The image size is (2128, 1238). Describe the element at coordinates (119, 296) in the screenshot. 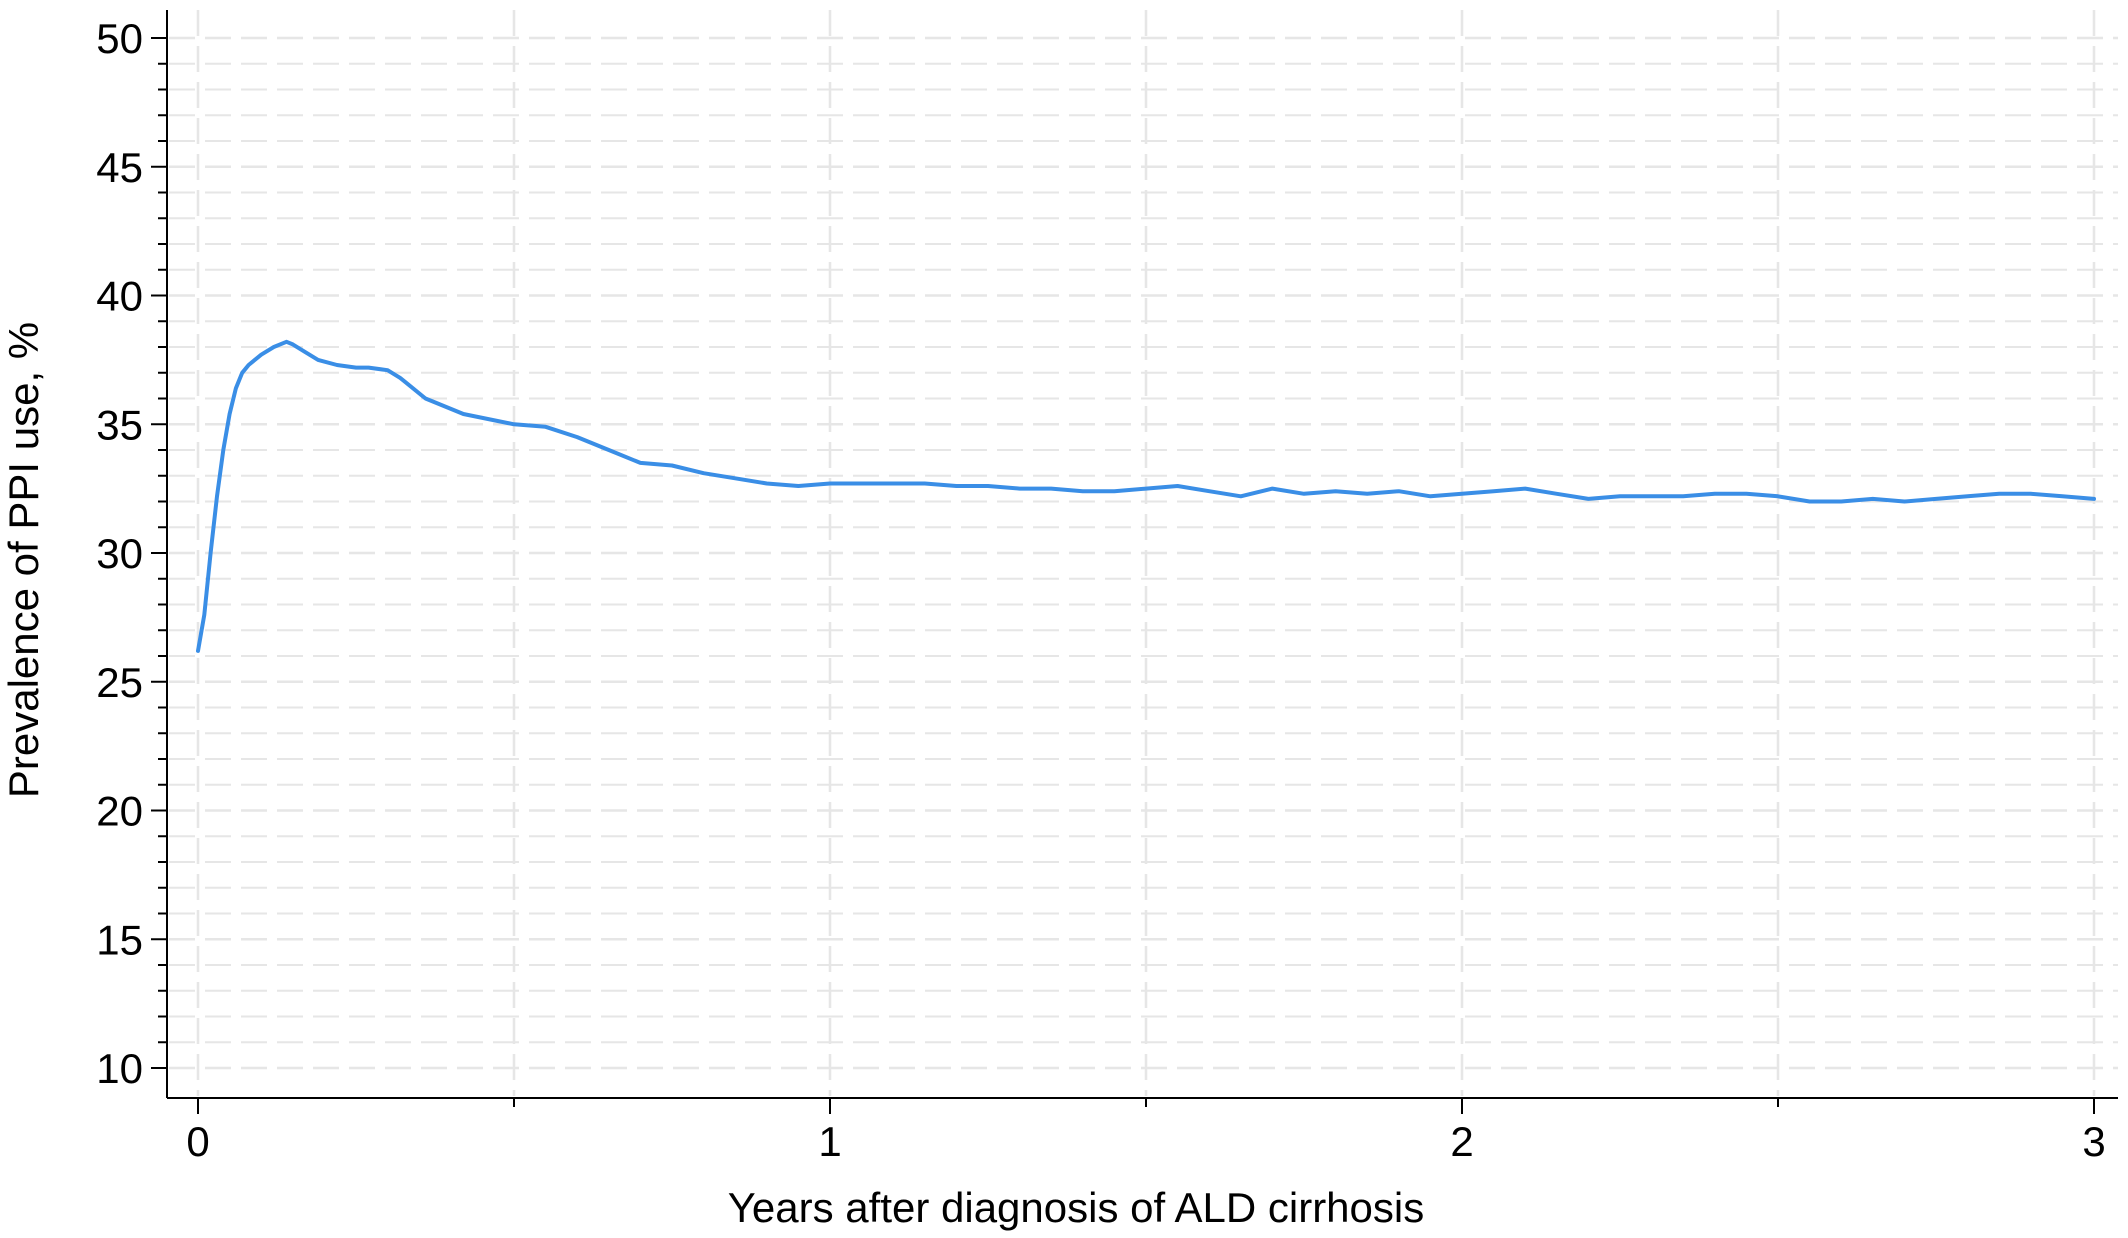

I see `y-tick-label: 40` at that location.